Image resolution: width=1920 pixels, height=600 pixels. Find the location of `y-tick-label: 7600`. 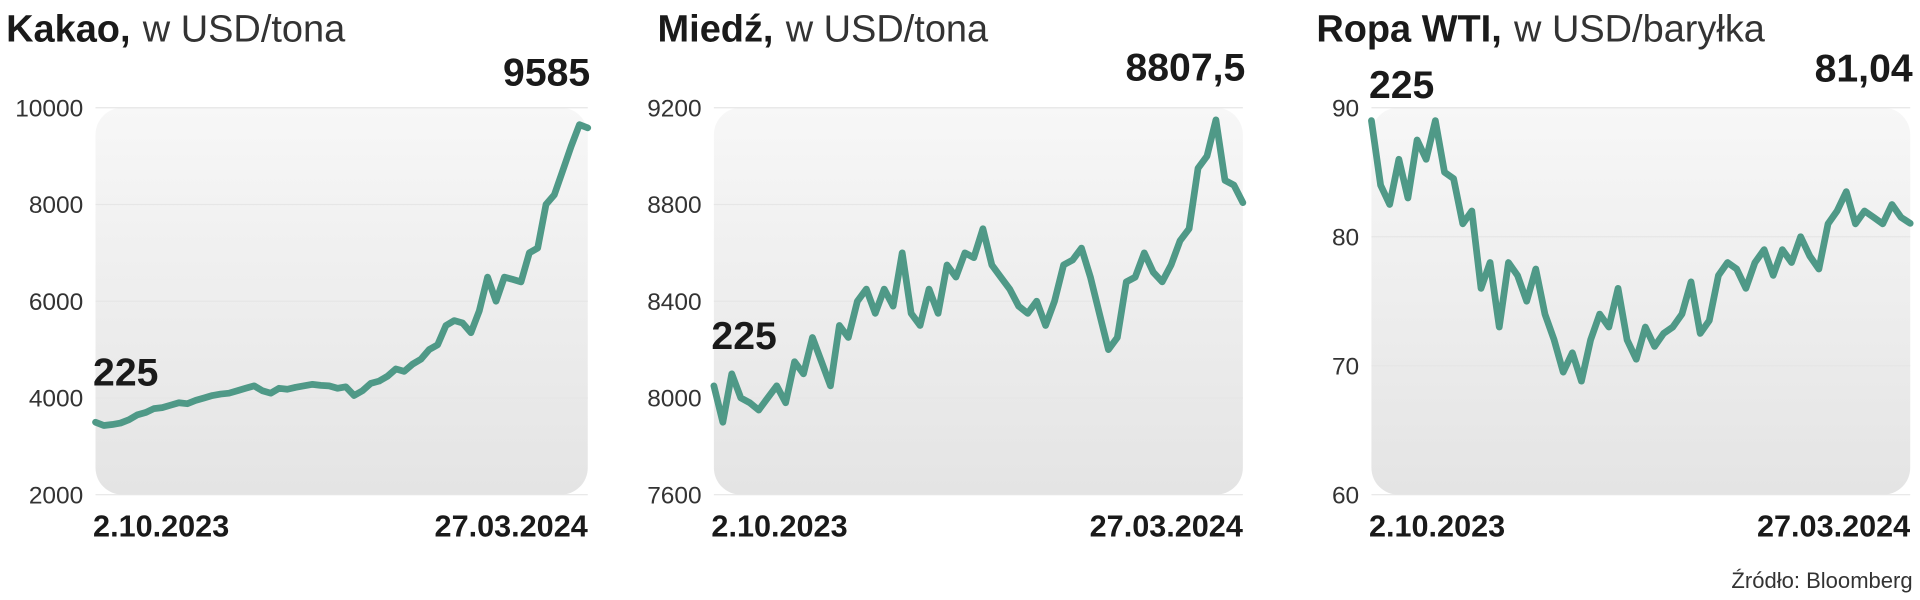

y-tick-label: 7600 is located at coordinates (674, 495).